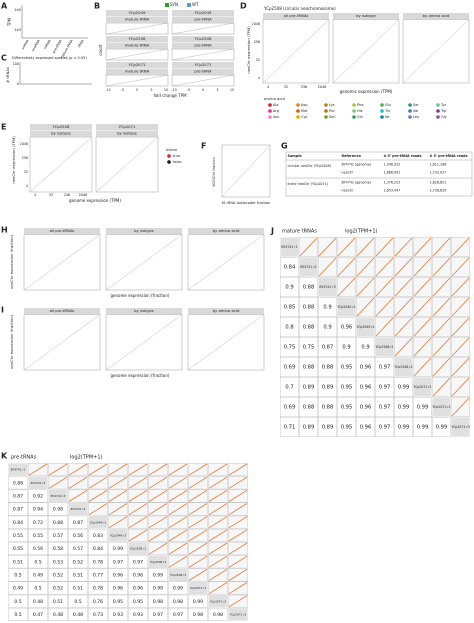  What do you see at coordinates (118, 562) in the screenshot?
I see `correlation-value: 0.97` at bounding box center [118, 562].